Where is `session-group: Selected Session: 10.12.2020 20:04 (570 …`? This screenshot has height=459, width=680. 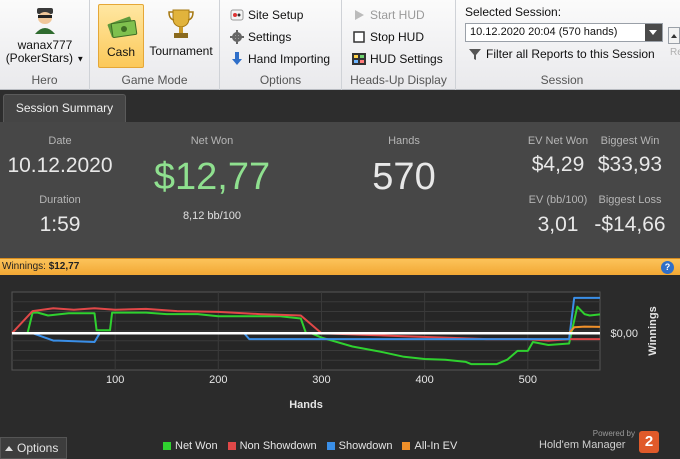
session-group: Selected Session: 10.12.2020 20:04 (570 … is located at coordinates (562, 45).